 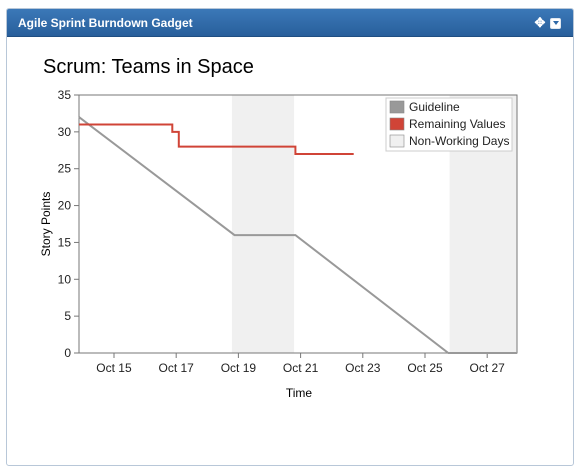 What do you see at coordinates (46, 224) in the screenshot?
I see `y-axis-label: Story Points` at bounding box center [46, 224].